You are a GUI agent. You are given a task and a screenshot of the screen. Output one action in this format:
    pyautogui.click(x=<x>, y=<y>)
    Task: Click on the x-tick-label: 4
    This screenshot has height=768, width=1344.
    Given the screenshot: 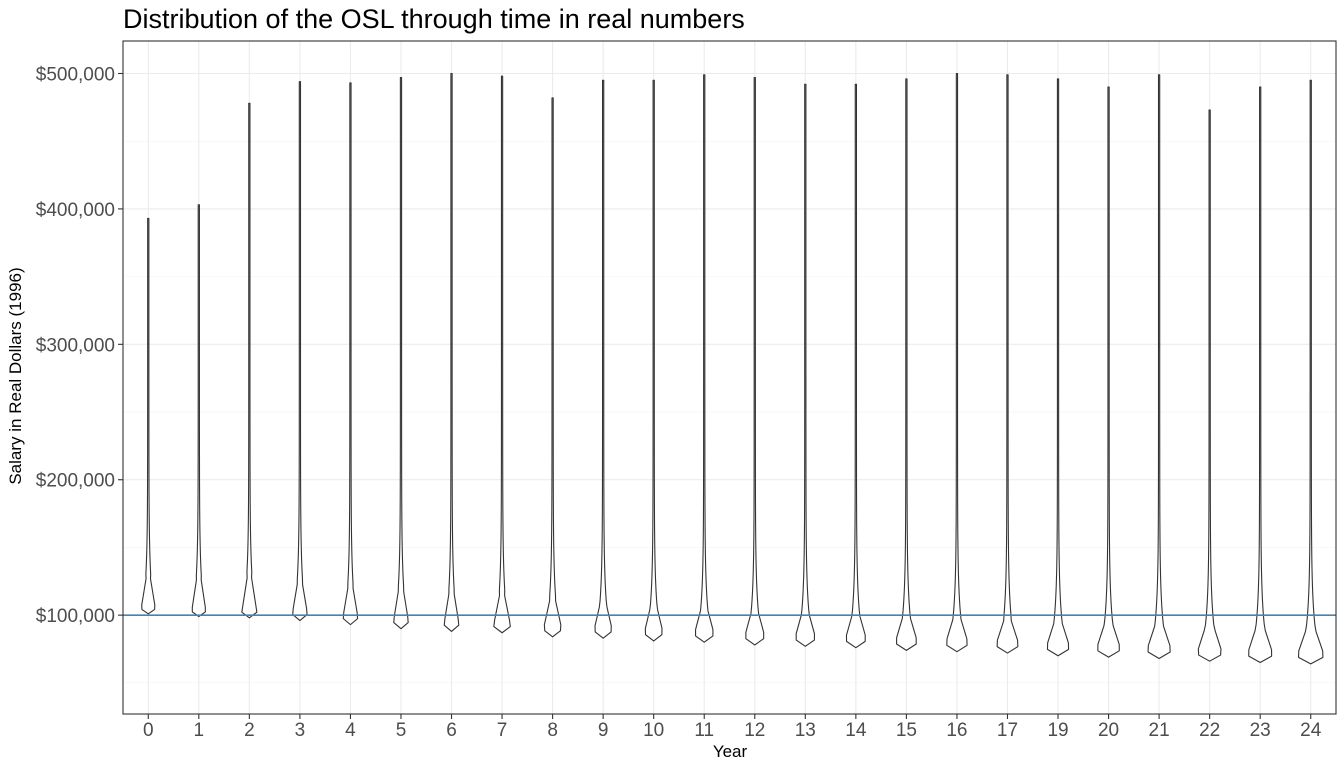 What is the action you would take?
    pyautogui.click(x=350, y=730)
    